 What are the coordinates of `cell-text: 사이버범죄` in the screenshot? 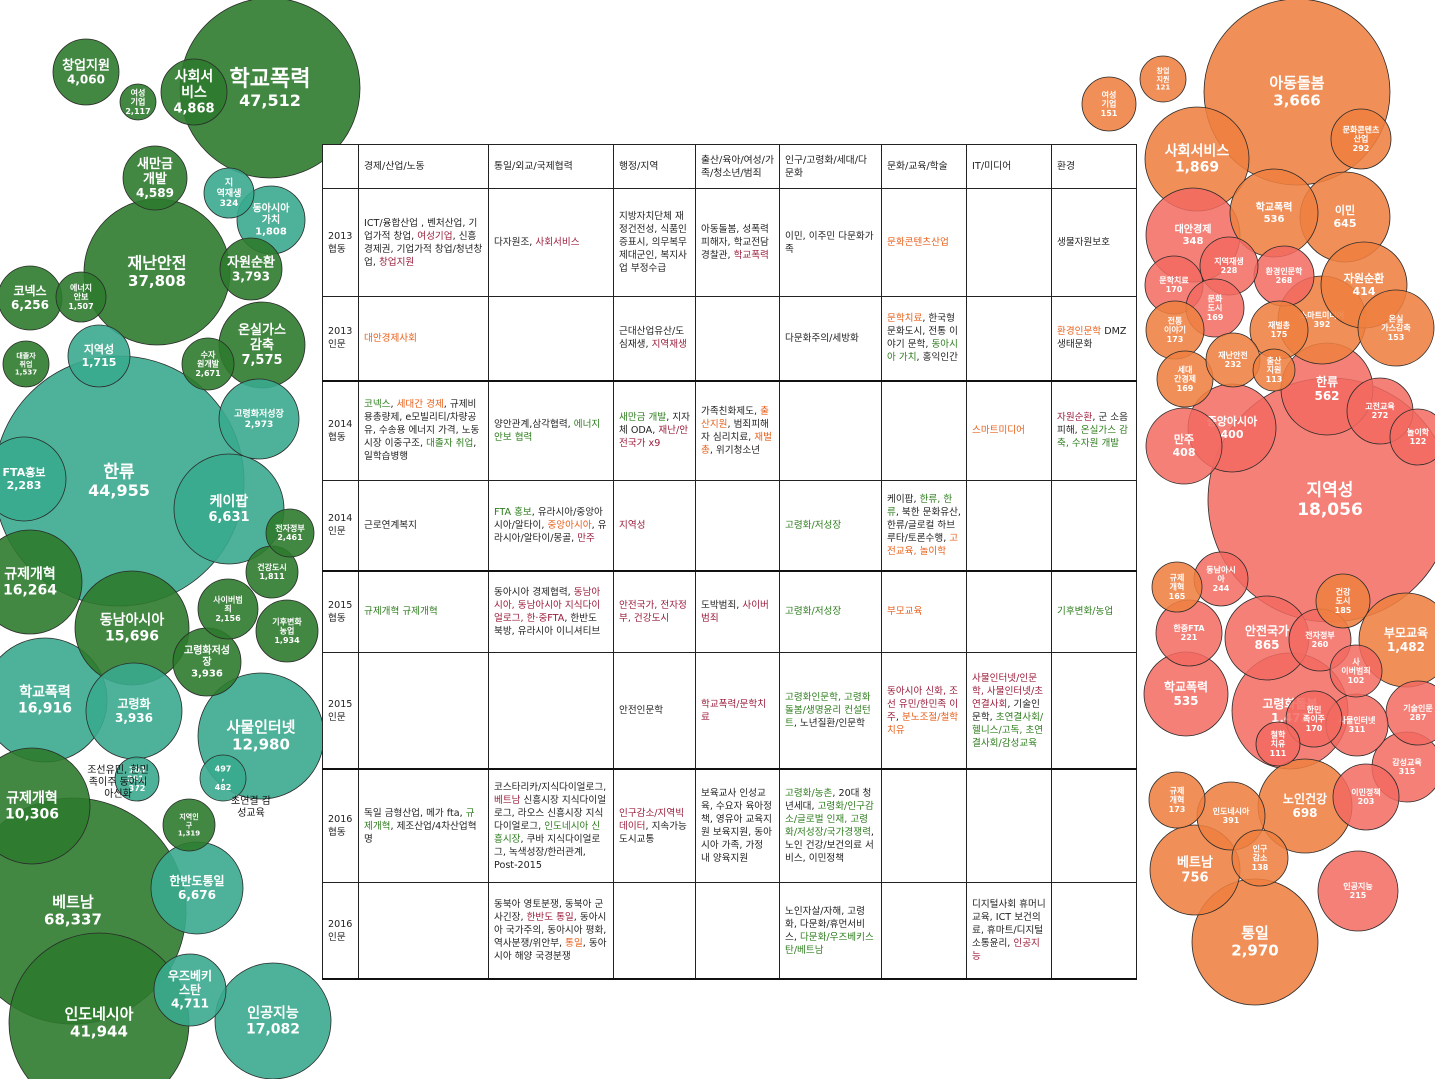 It's located at (735, 611).